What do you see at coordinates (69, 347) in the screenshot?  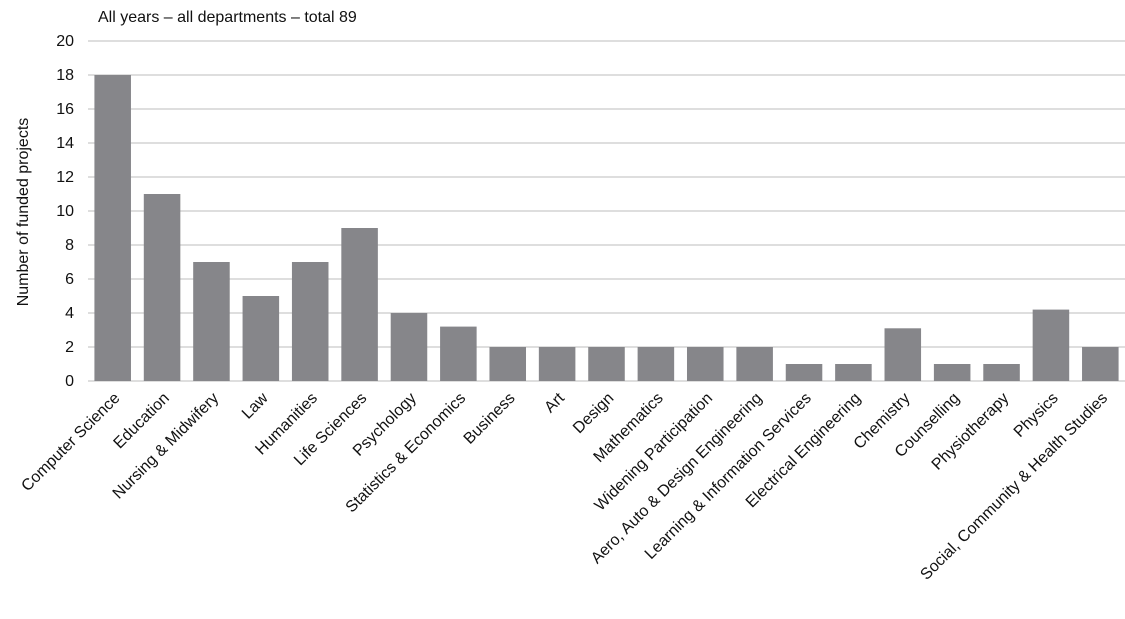 I see `y-tick-label: 2` at bounding box center [69, 347].